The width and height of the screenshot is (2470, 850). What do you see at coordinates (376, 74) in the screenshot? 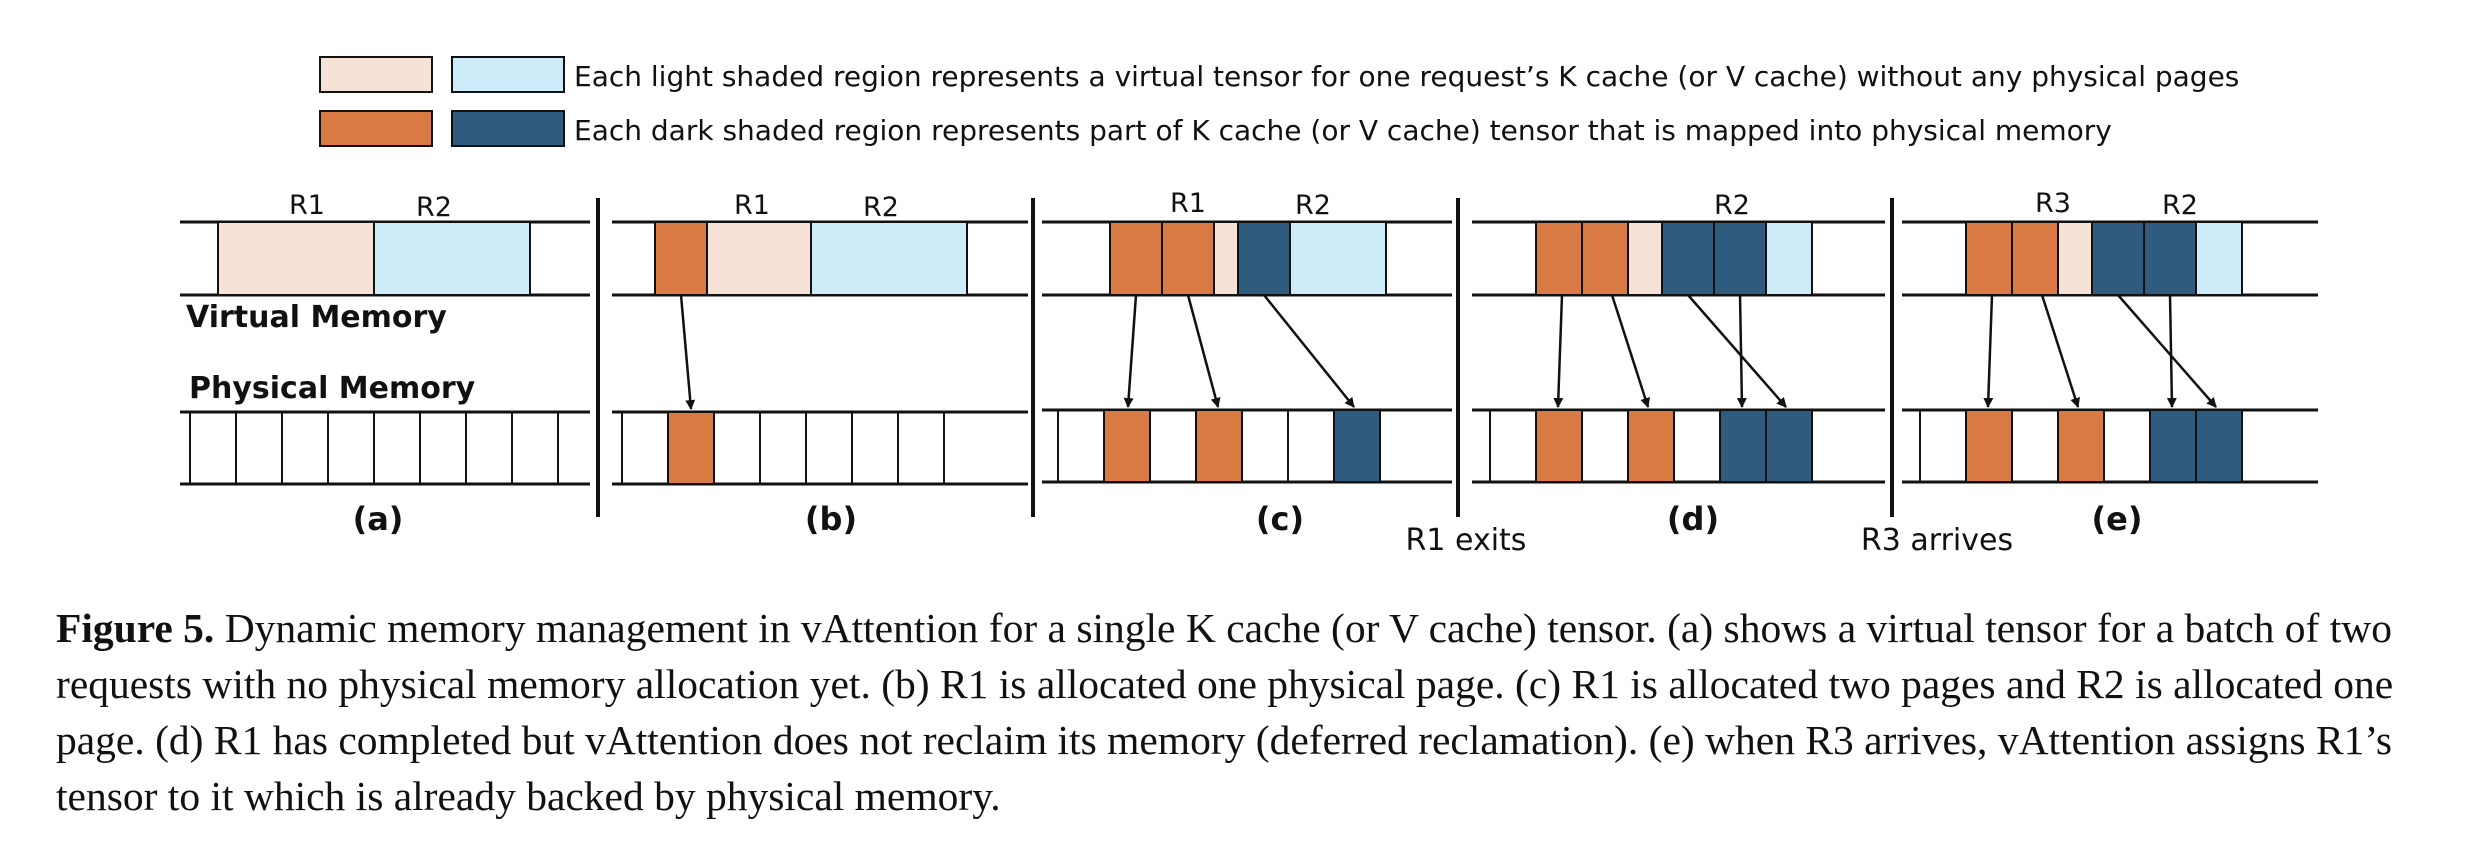
I see `legend-swatch-light-orange` at bounding box center [376, 74].